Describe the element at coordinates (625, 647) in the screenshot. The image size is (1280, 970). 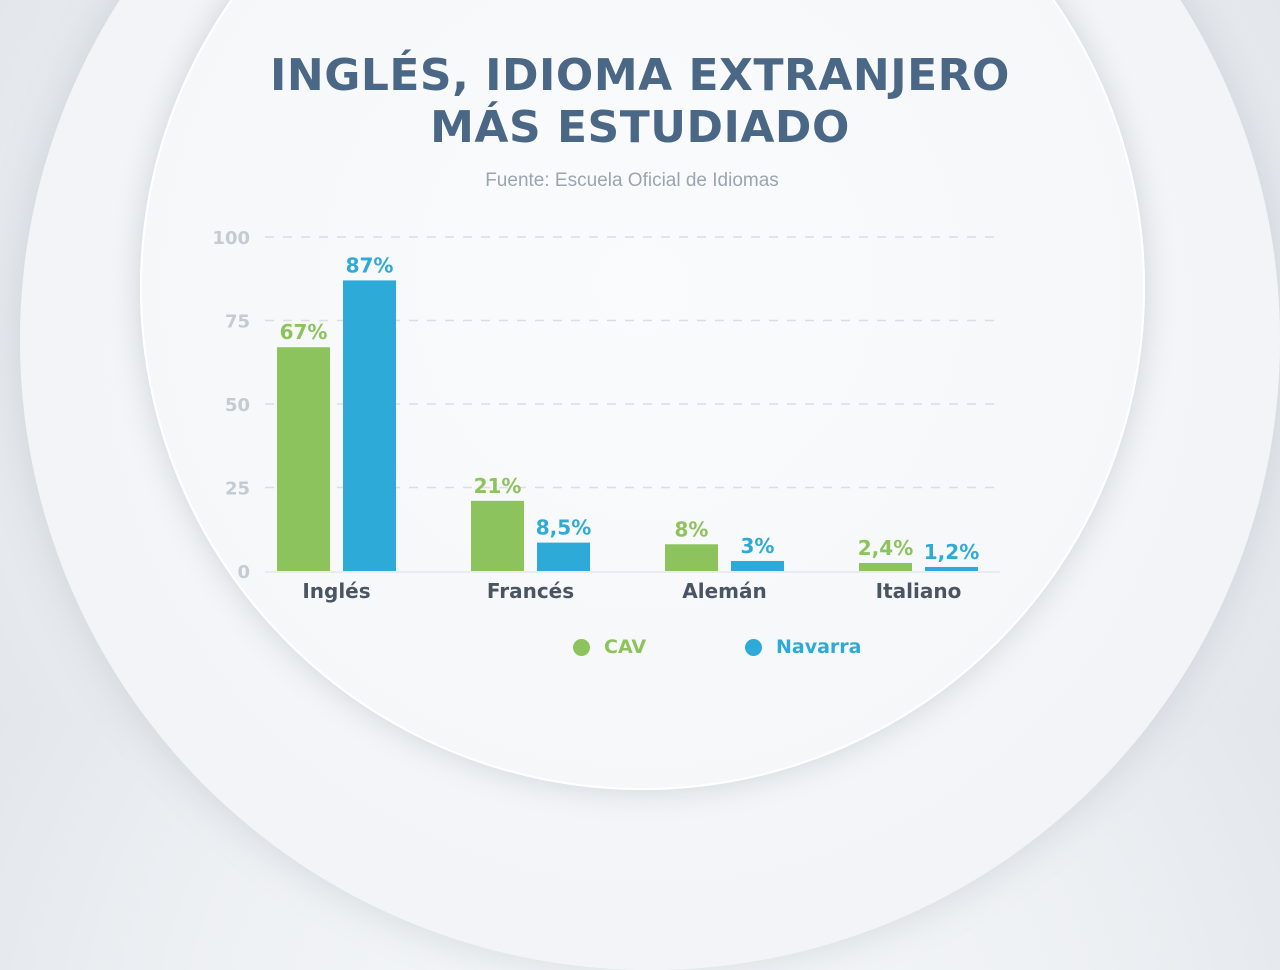
I see `legend-label-cav: CAV` at that location.